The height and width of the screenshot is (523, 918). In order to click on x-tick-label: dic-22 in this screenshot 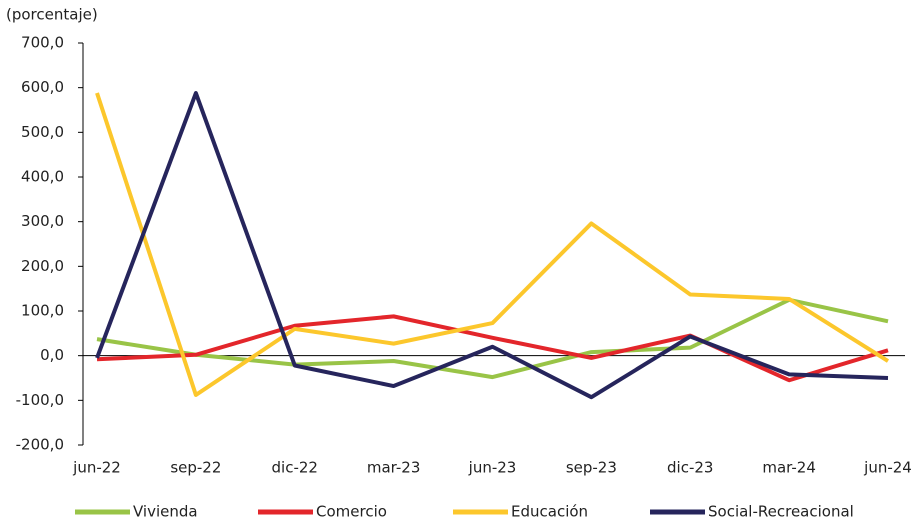, I will do `click(295, 468)`.